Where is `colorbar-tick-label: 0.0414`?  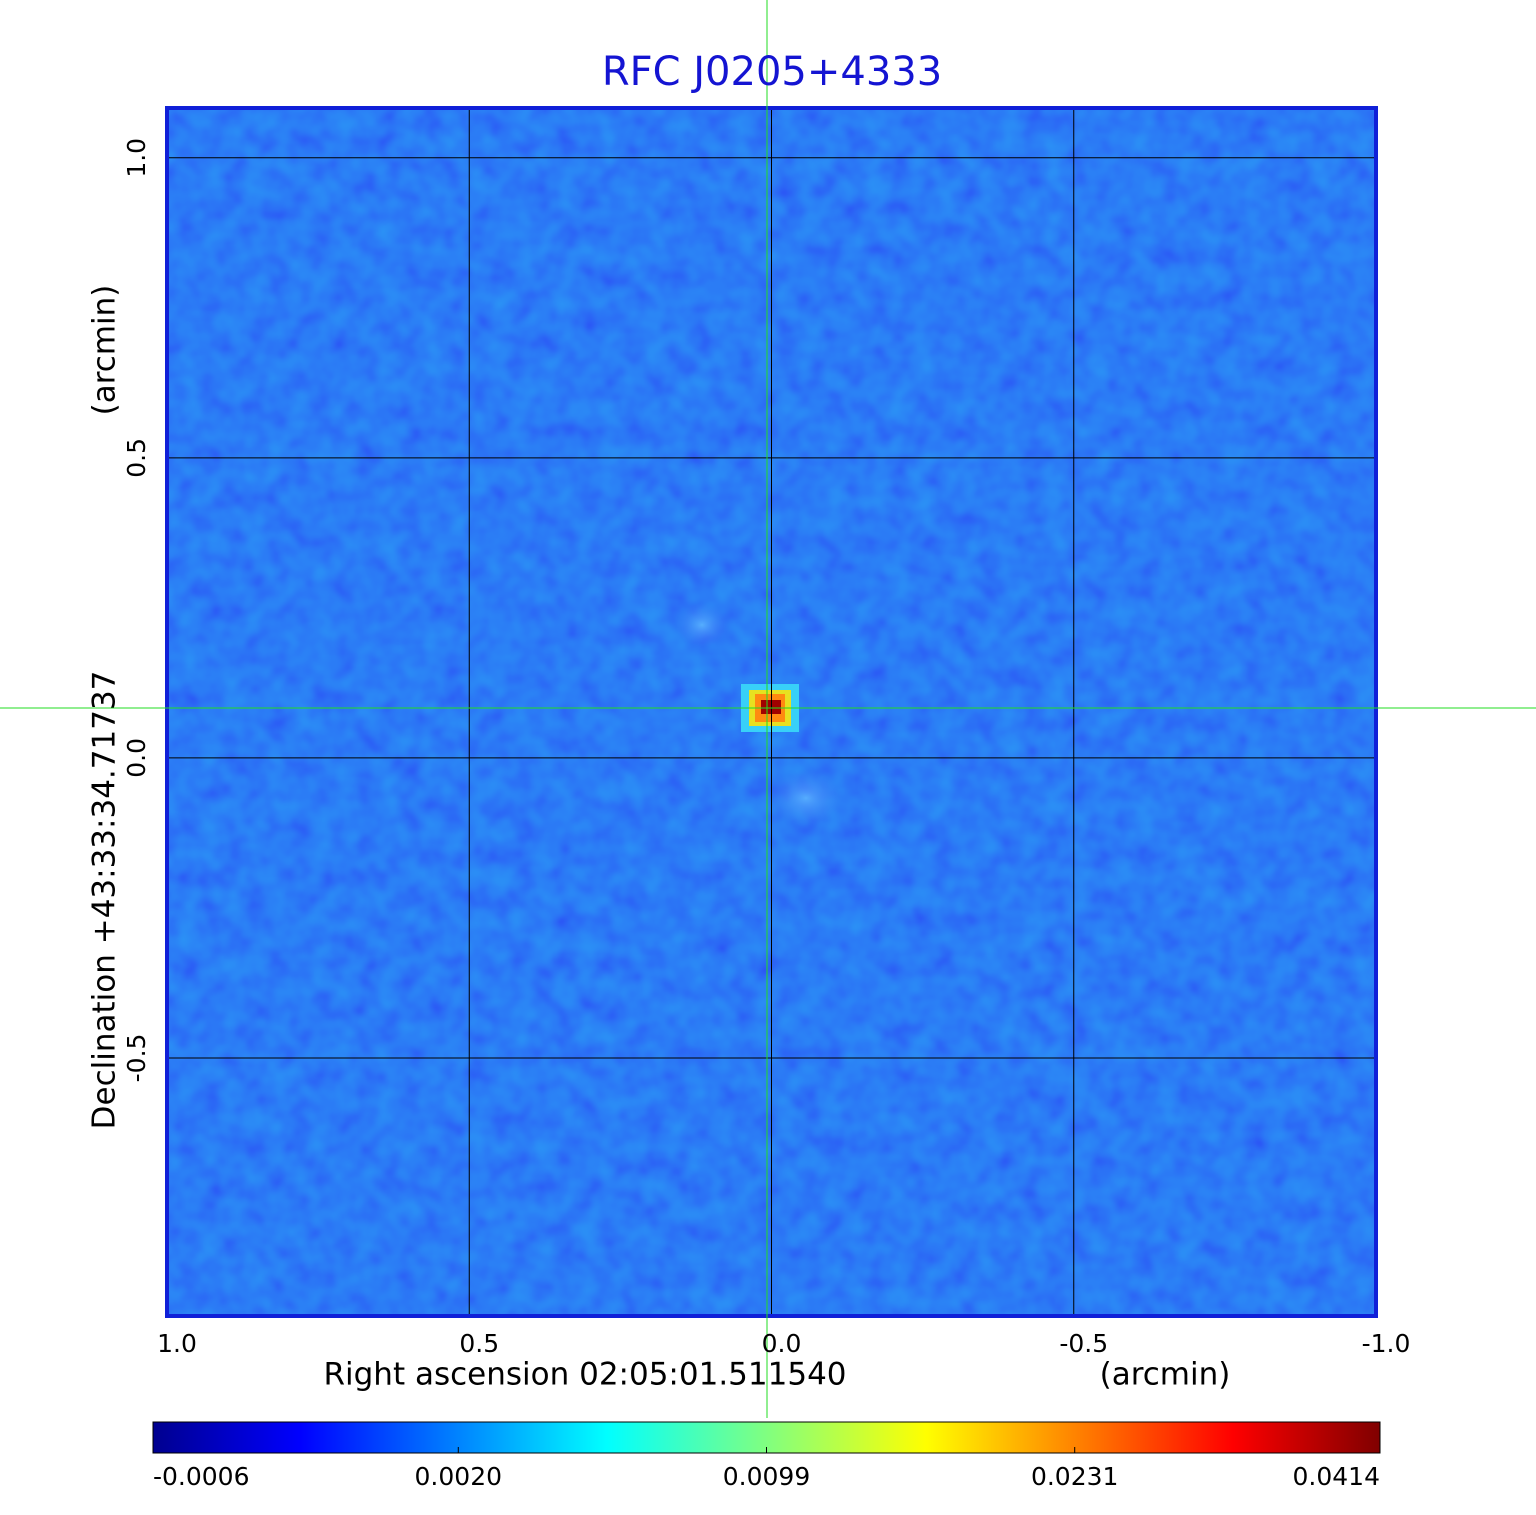
colorbar-tick-label: 0.0414 is located at coordinates (1336, 1476).